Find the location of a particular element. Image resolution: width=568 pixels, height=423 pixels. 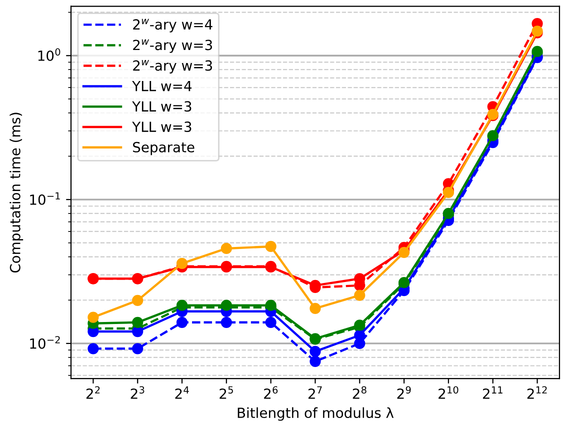

x-tick-label: 2$^{8}$ is located at coordinates (359, 392).